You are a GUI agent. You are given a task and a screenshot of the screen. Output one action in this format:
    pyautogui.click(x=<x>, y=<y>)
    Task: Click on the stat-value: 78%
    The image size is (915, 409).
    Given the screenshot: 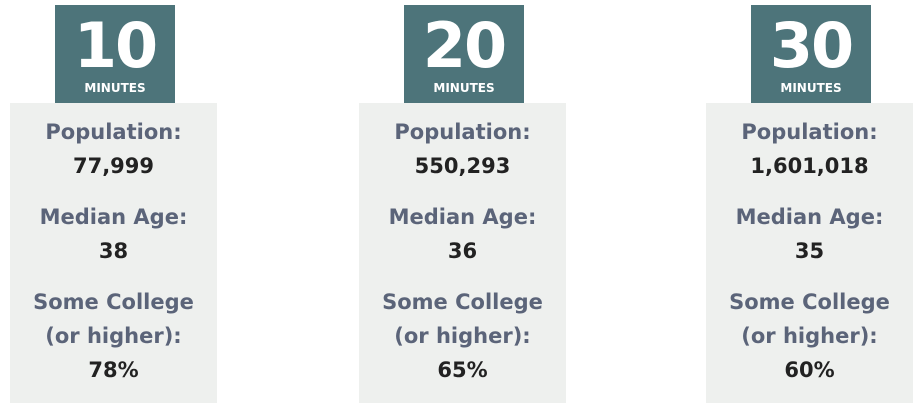 What is the action you would take?
    pyautogui.click(x=113, y=370)
    